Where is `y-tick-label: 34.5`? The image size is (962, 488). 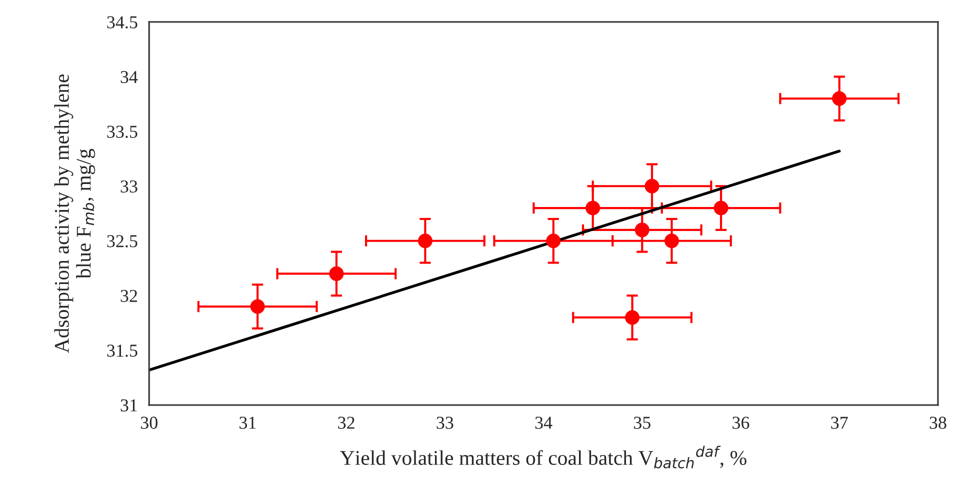 y-tick-label: 34.5 is located at coordinates (122, 22).